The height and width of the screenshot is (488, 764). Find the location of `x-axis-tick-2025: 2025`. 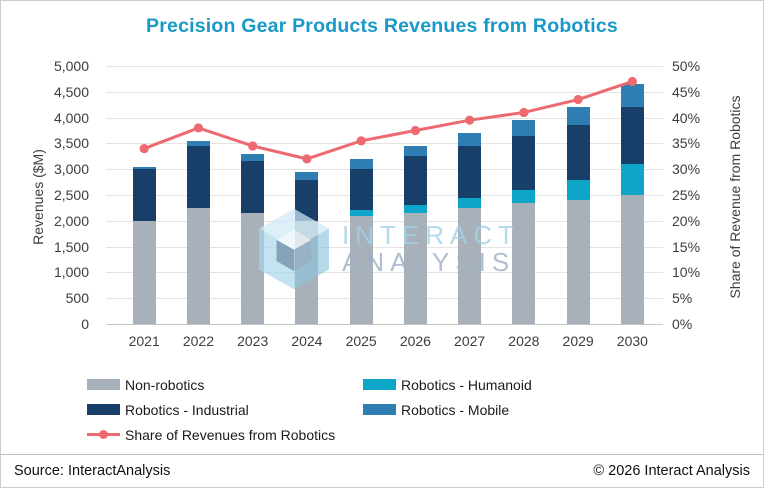

x-axis-tick-2025: 2025 is located at coordinates (361, 341).